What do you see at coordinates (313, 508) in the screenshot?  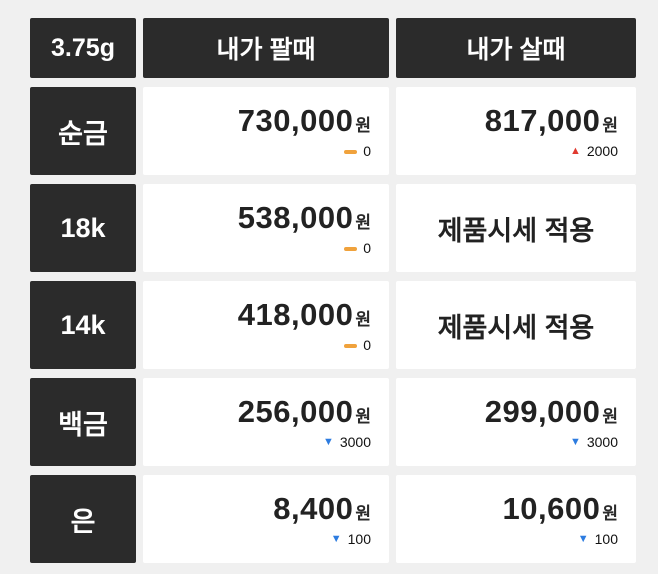 I see `price-value: 8,400` at bounding box center [313, 508].